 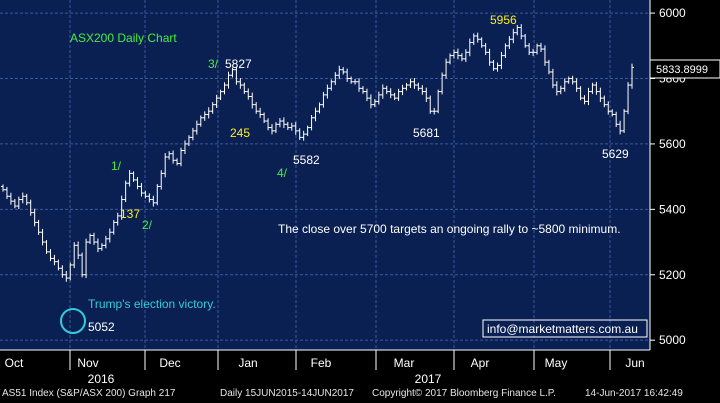 What do you see at coordinates (87, 363) in the screenshot?
I see `x-tick-label: Nov` at bounding box center [87, 363].